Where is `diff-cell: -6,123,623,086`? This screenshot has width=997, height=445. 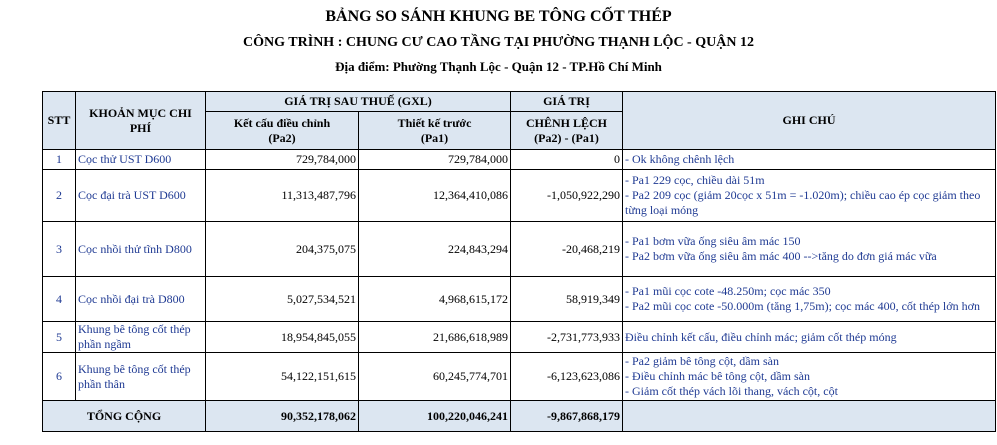 diff-cell: -6,123,623,086 is located at coordinates (566, 376).